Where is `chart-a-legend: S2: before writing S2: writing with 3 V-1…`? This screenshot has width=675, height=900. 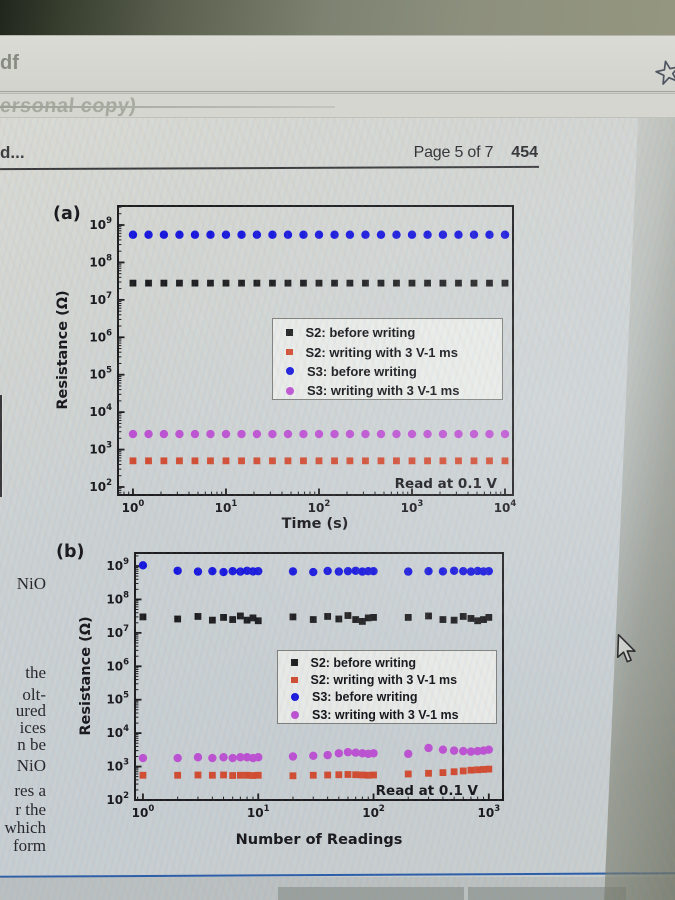 chart-a-legend: S2: before writing S2: writing with 3 V-1… is located at coordinates (387, 359).